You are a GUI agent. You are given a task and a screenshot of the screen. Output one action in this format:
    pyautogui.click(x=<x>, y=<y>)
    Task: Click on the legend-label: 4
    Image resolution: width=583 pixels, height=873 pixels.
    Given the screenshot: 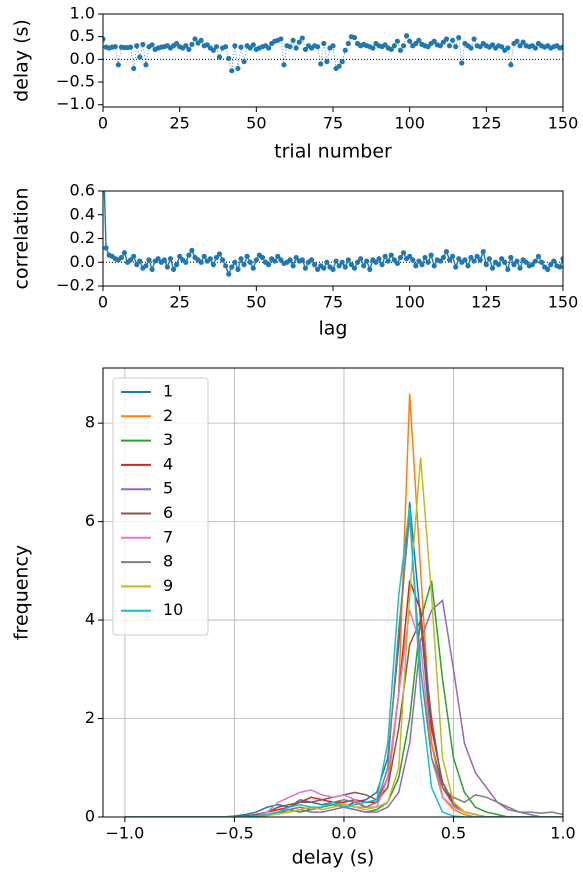 What is the action you would take?
    pyautogui.click(x=168, y=463)
    